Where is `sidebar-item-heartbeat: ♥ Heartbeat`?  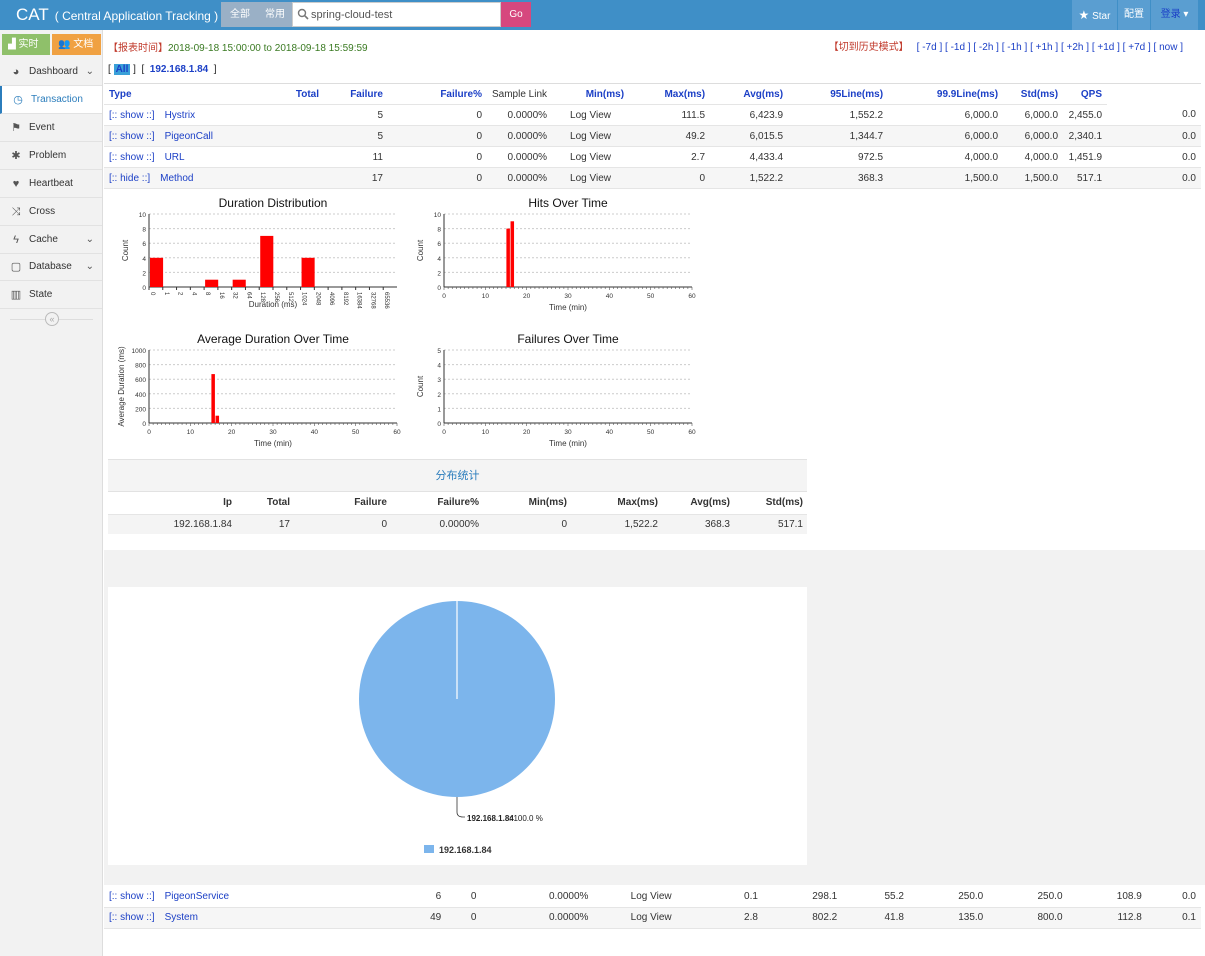
sidebar-item-heartbeat: ♥ Heartbeat is located at coordinates (51, 184).